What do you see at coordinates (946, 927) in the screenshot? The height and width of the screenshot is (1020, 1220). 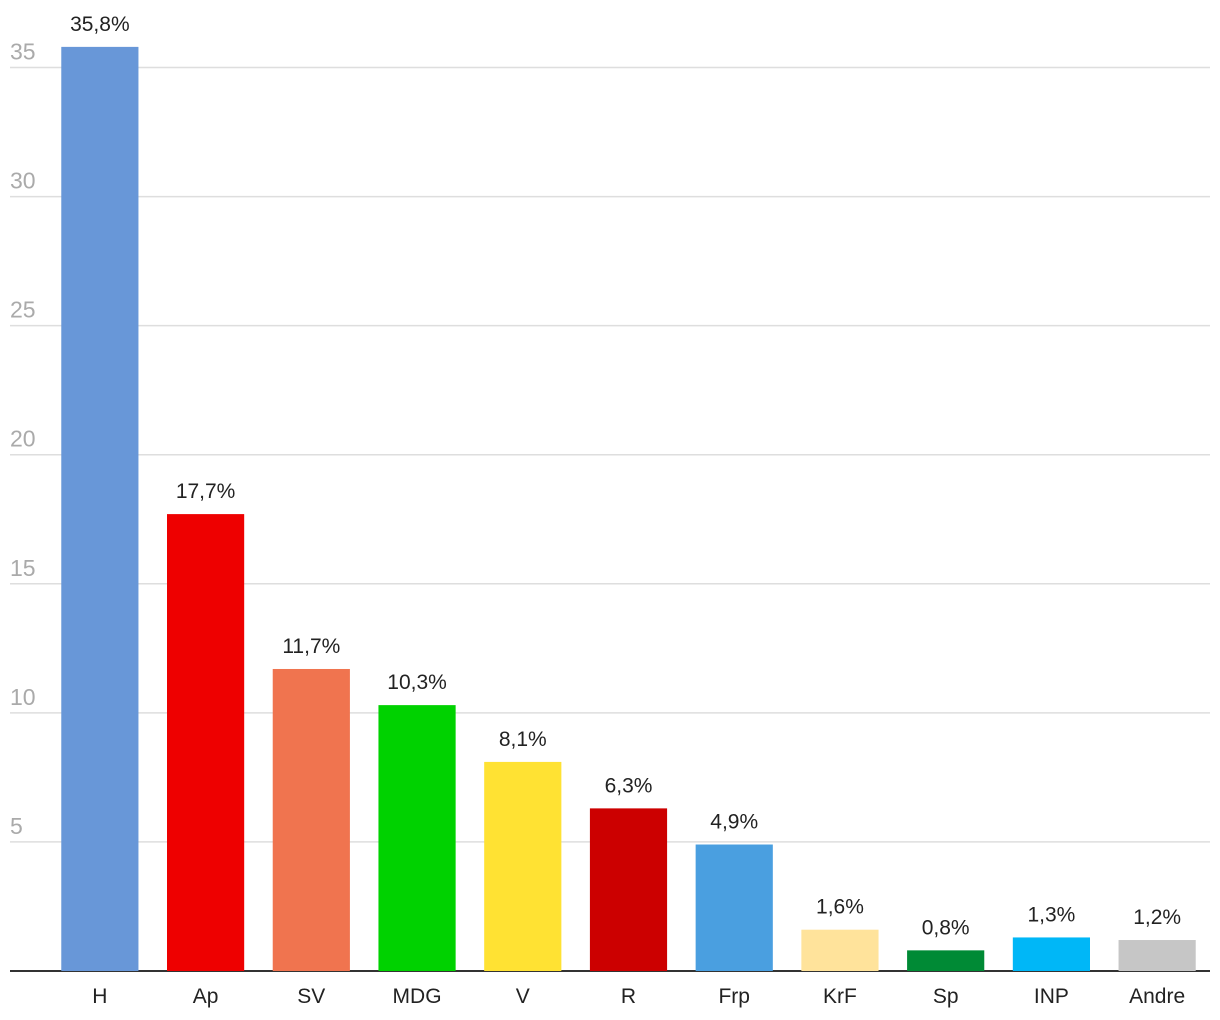 I see `value-label: 0,8%` at bounding box center [946, 927].